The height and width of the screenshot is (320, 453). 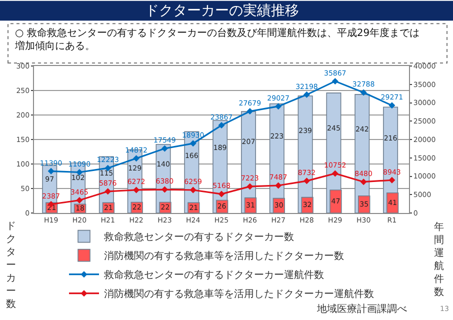 What do you see at coordinates (439, 259) in the screenshot?
I see `y2-axis-title: 年間運航件数` at bounding box center [439, 259].